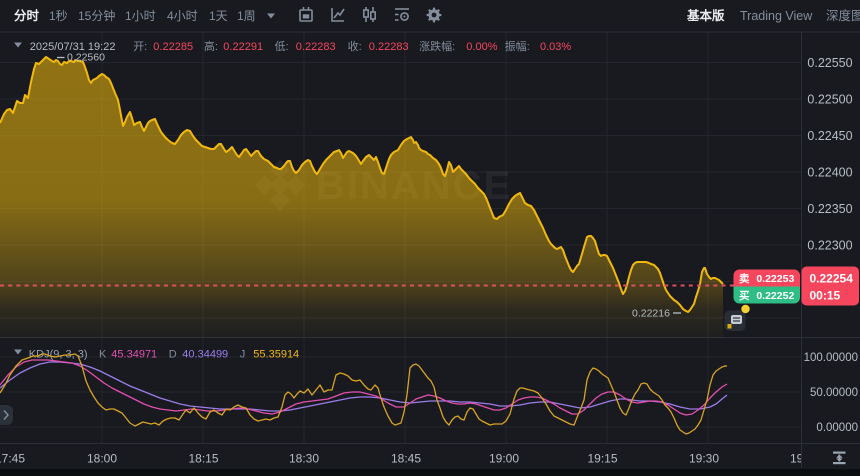 The image size is (860, 476). What do you see at coordinates (140, 16) in the screenshot?
I see `svg-text: 1小时` at bounding box center [140, 16].